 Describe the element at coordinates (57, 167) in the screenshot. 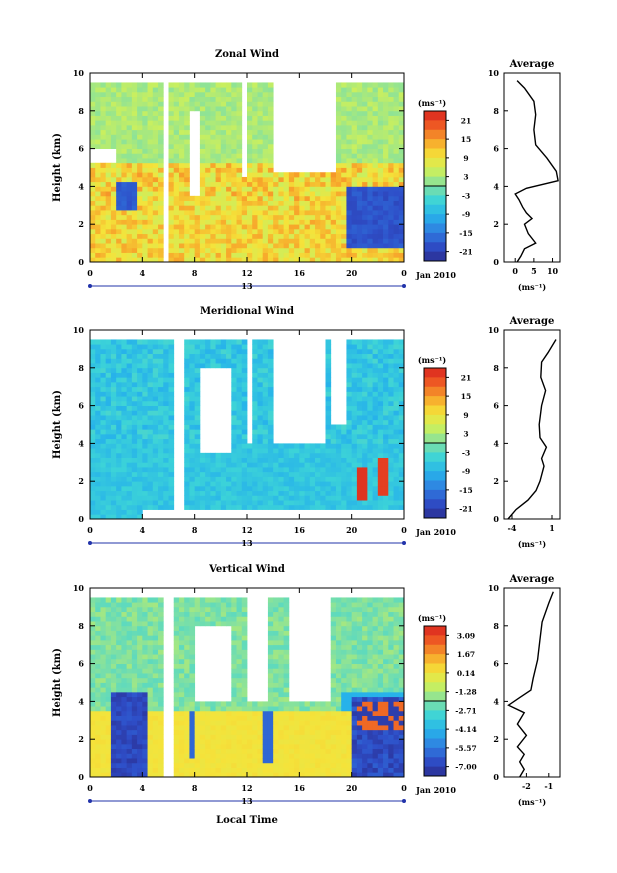

I see `zonal-ylabel: Height (km)` at that location.